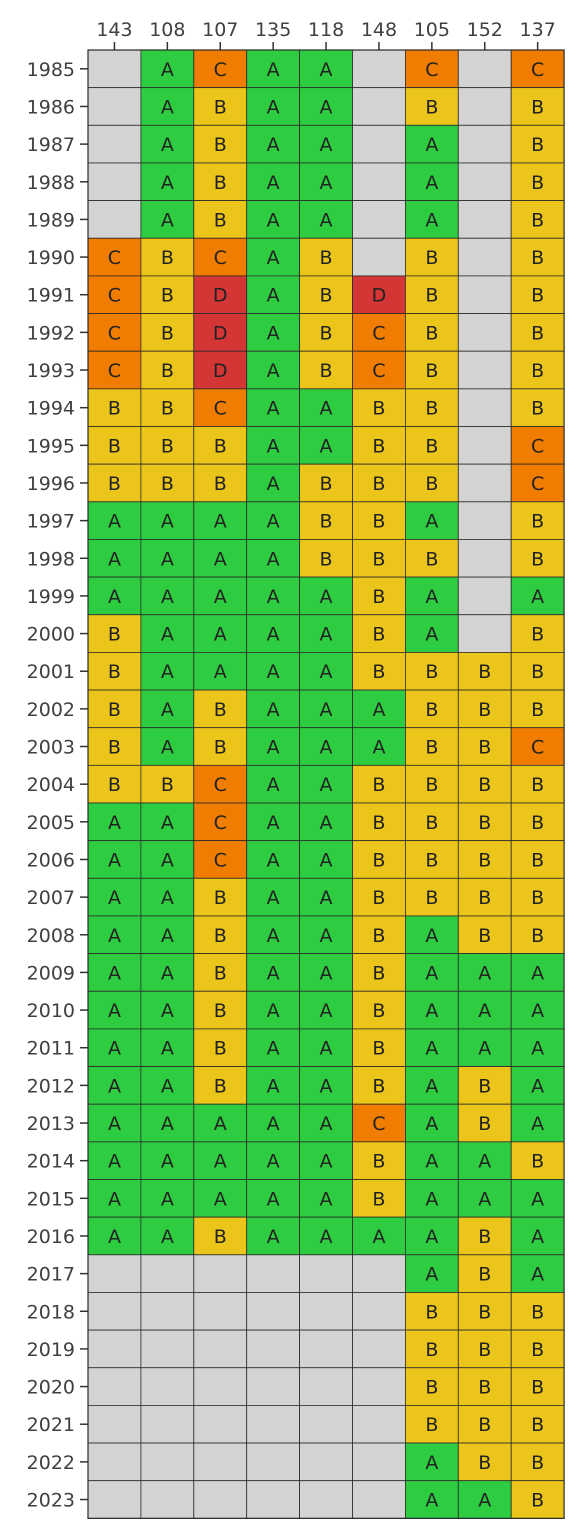 The image size is (576, 1536). I want to click on row-tick-label: 2015, so click(51, 1199).